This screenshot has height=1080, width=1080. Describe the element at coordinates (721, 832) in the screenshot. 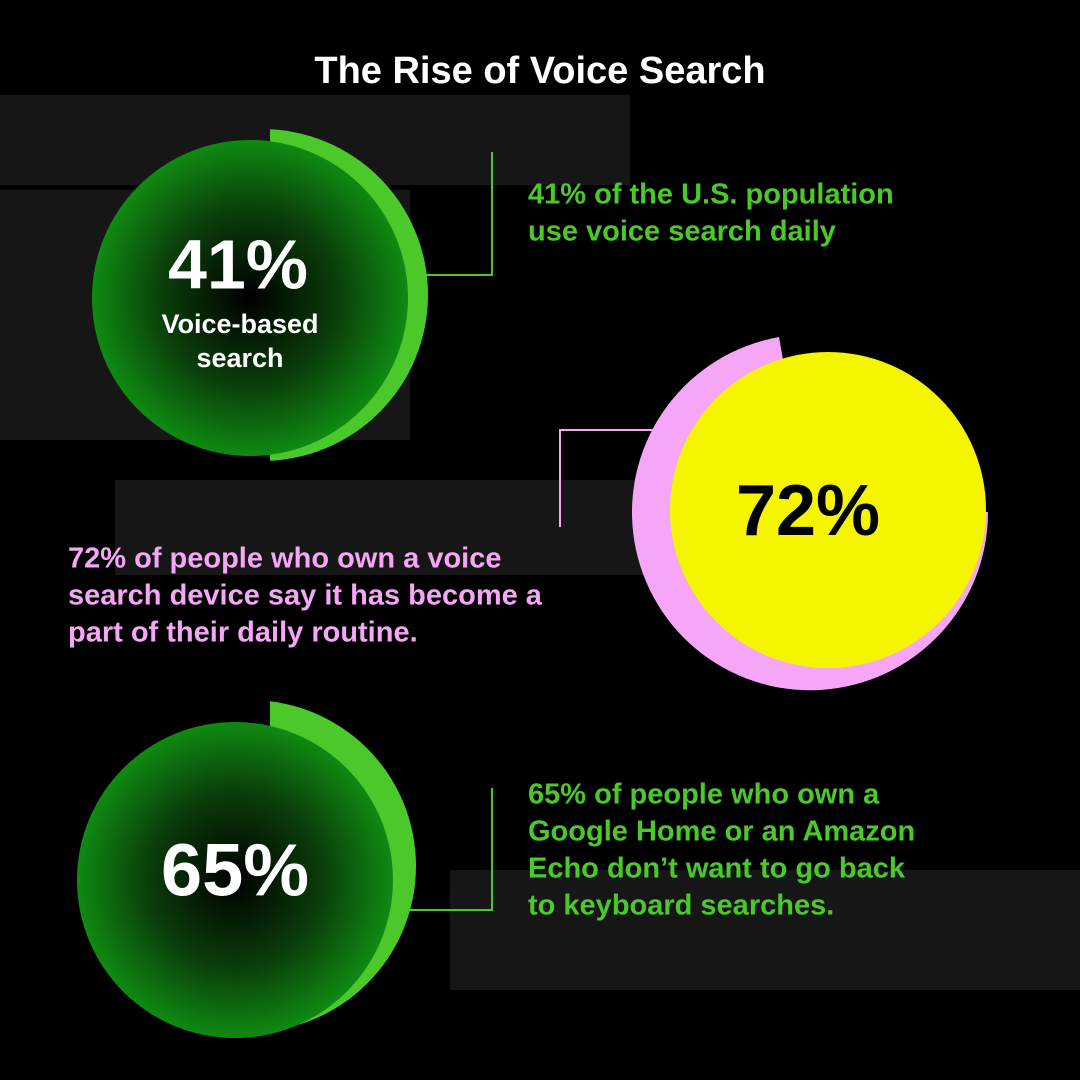

I see `stat-caption: Google Home or an Amazon` at that location.